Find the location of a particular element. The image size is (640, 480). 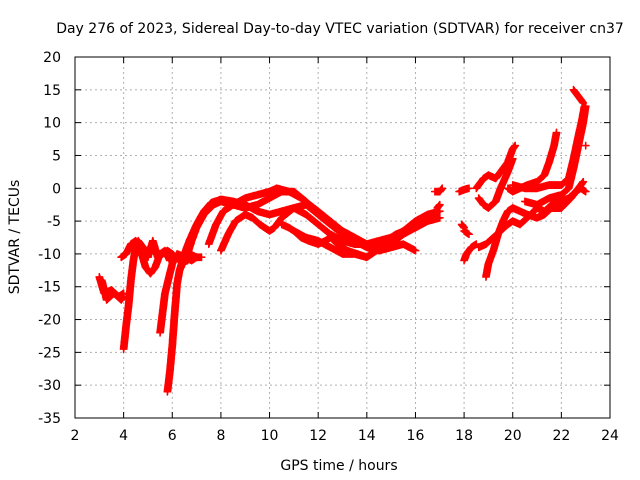

x-tick-label: 8 is located at coordinates (220, 436).